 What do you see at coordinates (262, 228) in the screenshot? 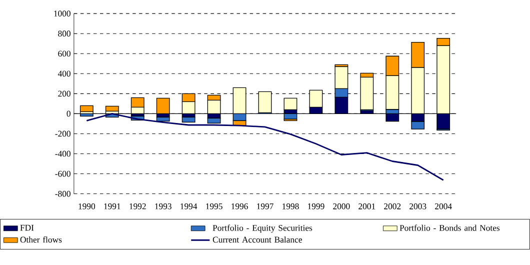
I see `legend-label: Portfolio - Equity Securities` at bounding box center [262, 228].